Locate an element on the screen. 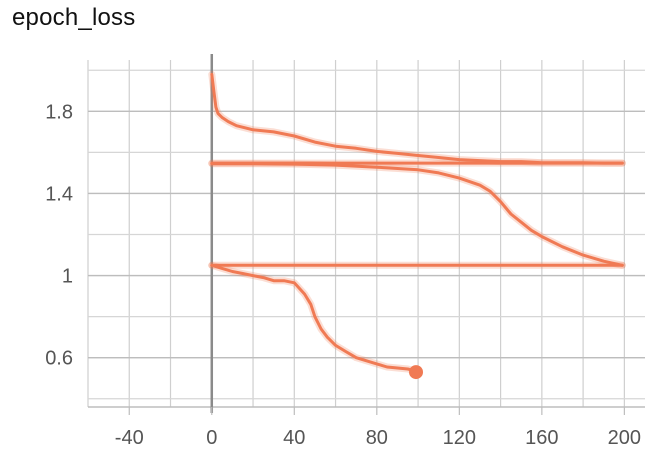 This screenshot has width=650, height=464. x-tick-label: 0 is located at coordinates (211, 438).